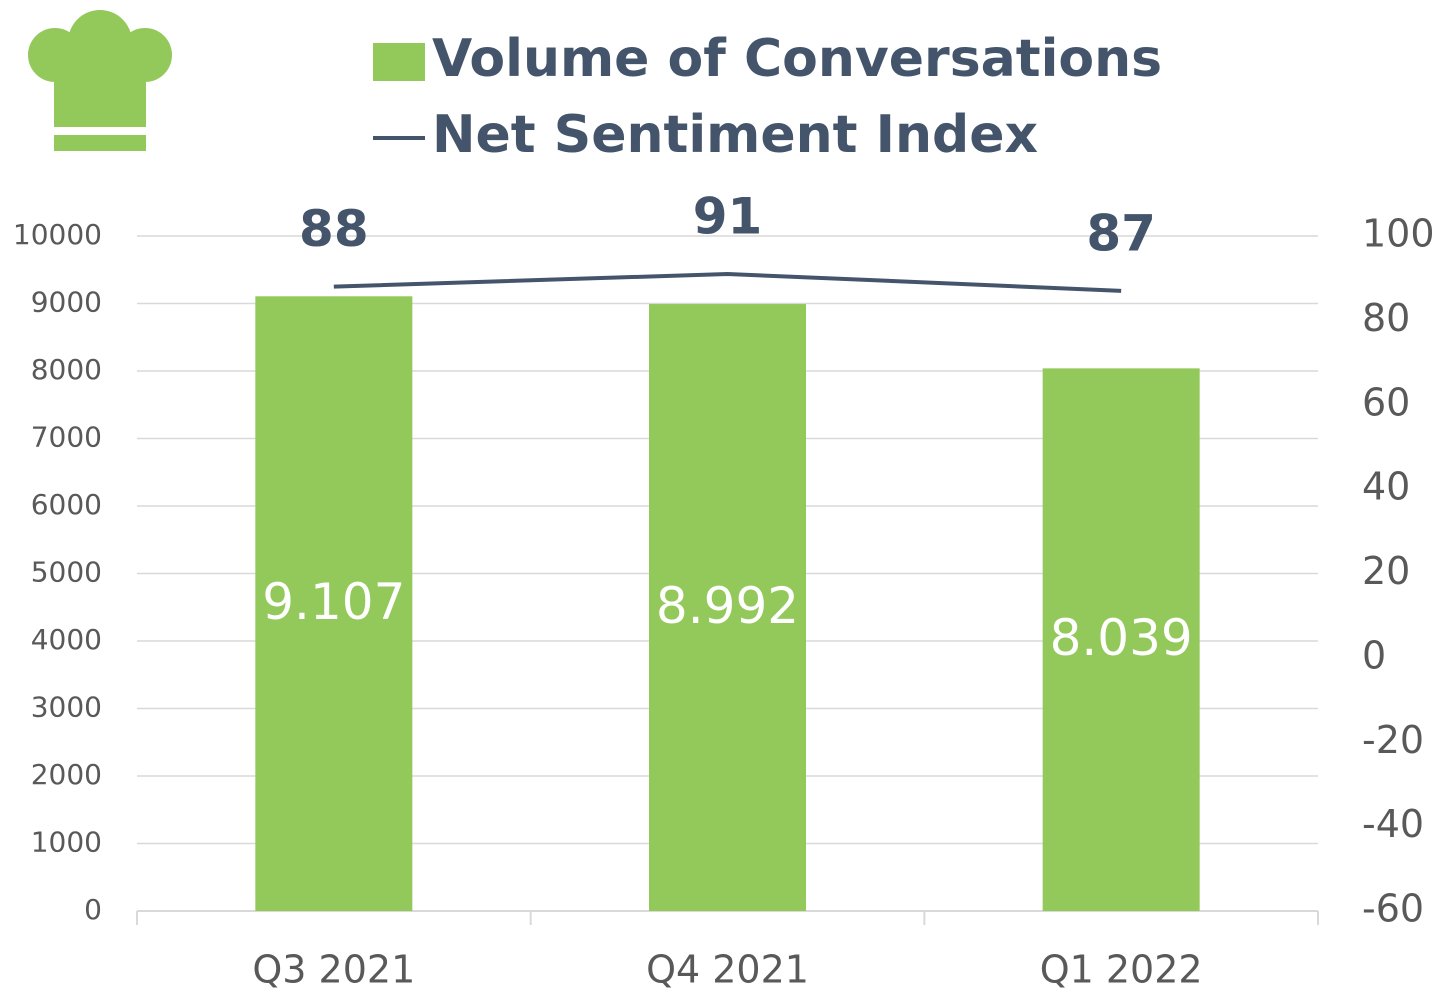  I want to click on line-value-label: 87, so click(1121, 233).